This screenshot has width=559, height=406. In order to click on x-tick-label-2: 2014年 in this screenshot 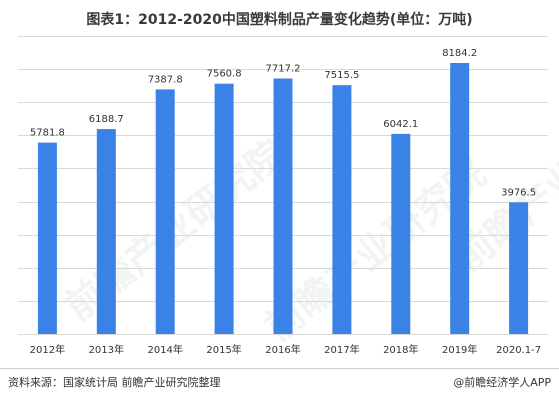, I will do `click(164, 349)`.